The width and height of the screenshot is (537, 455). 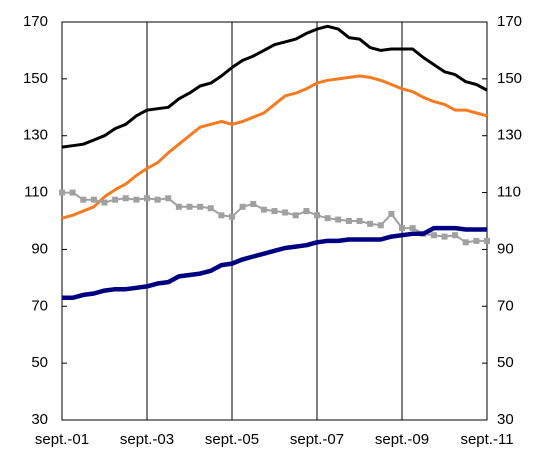 What do you see at coordinates (505, 362) in the screenshot?
I see `y2-tick-label: 50` at bounding box center [505, 362].